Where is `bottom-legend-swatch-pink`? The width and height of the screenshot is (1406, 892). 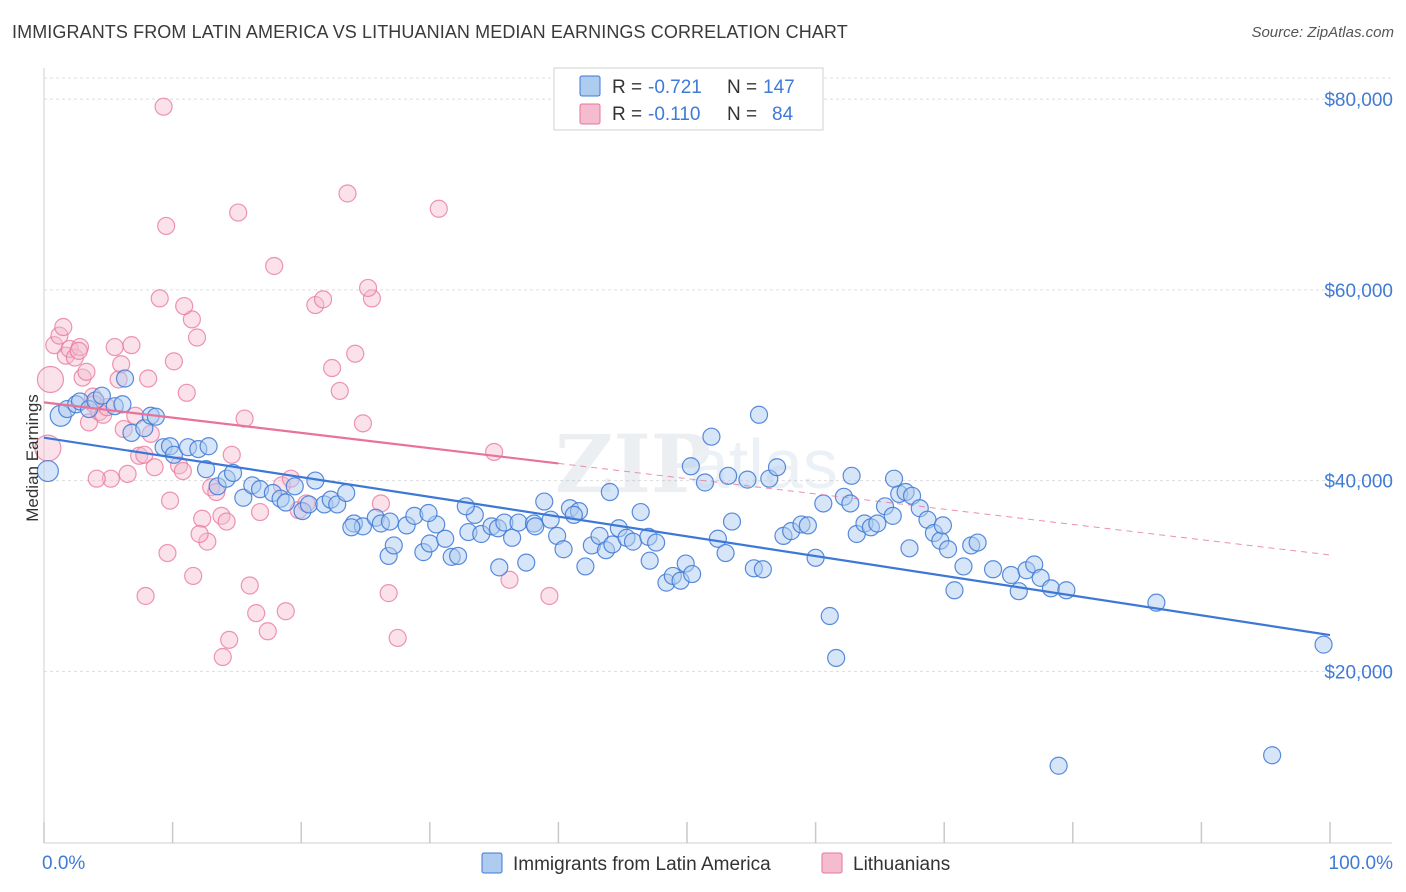
bottom-legend-swatch-pink is located at coordinates (832, 863).